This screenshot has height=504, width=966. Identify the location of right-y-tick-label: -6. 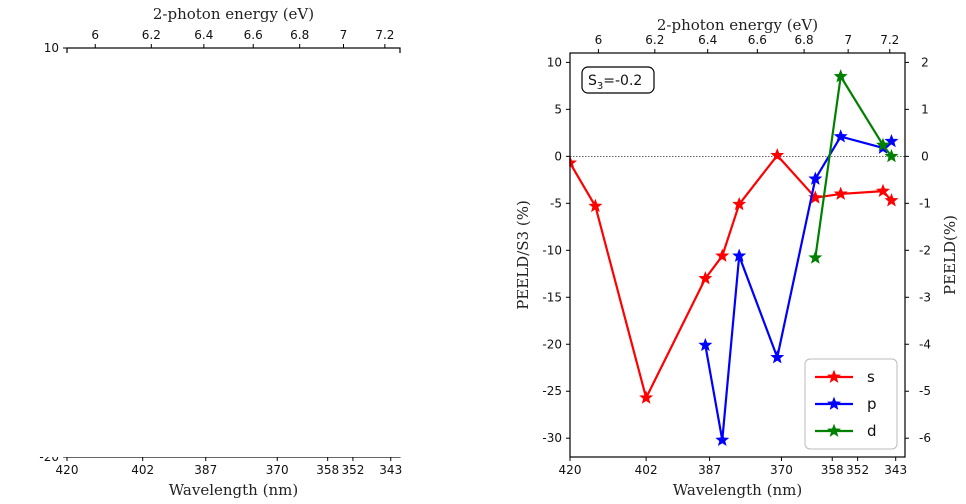
(925, 438).